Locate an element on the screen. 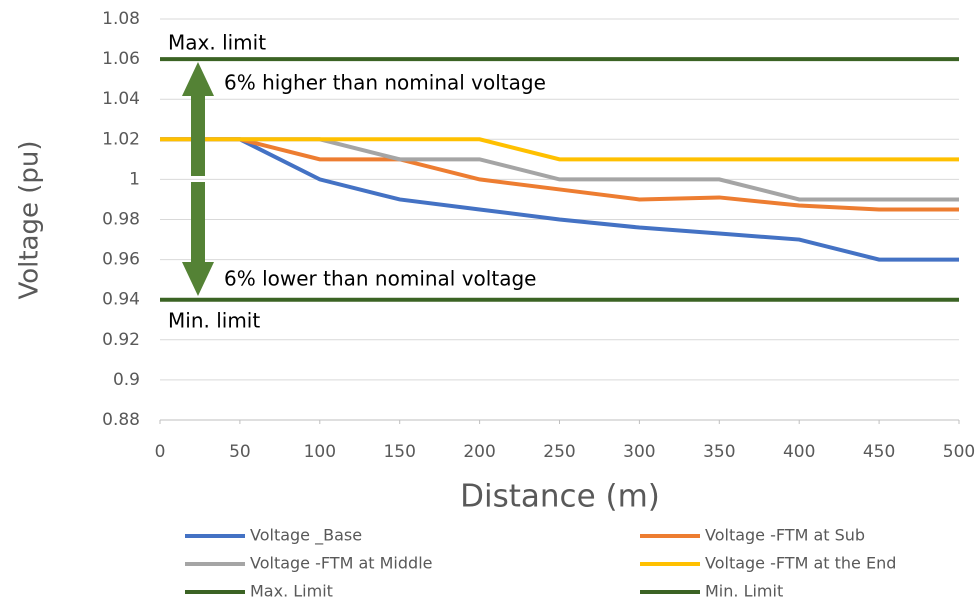 This screenshot has height=606, width=979. y-axis-label: Voltage (pu) is located at coordinates (30, 219).